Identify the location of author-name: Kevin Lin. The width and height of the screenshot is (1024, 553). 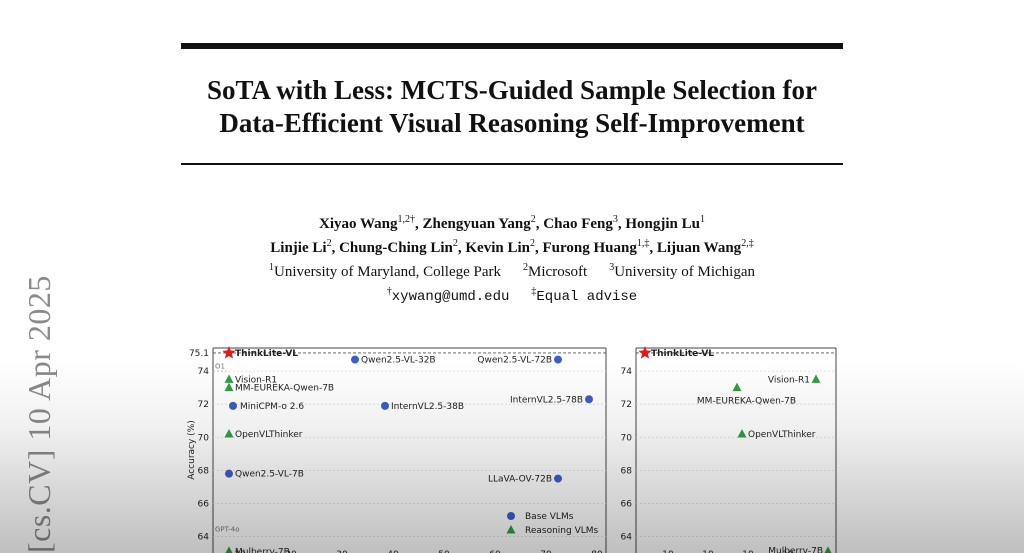
(497, 248).